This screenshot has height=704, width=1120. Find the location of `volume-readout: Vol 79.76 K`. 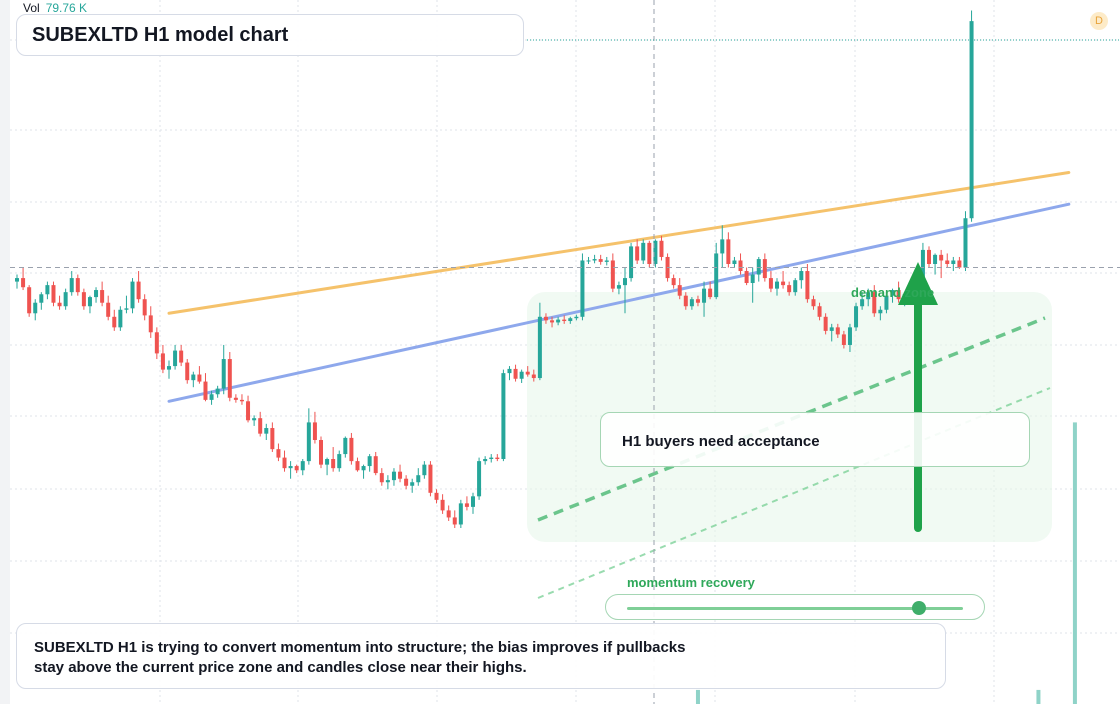

volume-readout: Vol 79.76 K is located at coordinates (55, 8).